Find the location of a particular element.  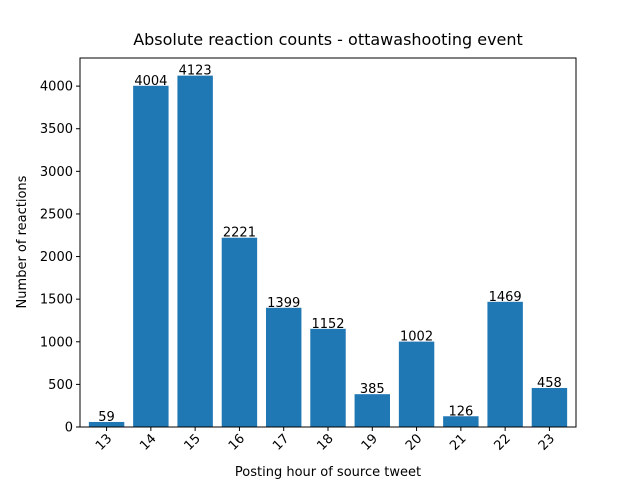

bar-value-label: 2221 is located at coordinates (239, 233).